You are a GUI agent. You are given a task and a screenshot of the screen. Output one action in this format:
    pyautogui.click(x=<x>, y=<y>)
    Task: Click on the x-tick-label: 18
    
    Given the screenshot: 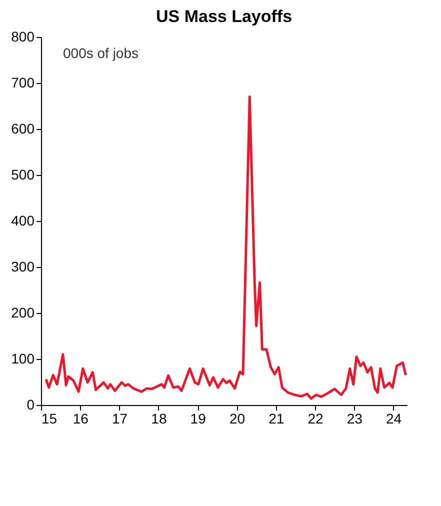 What is the action you would take?
    pyautogui.click(x=159, y=418)
    